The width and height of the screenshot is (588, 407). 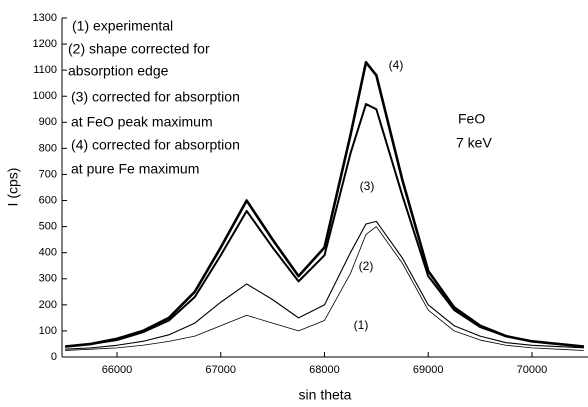 What do you see at coordinates (117, 370) in the screenshot?
I see `x-tick-label: 66000` at bounding box center [117, 370].